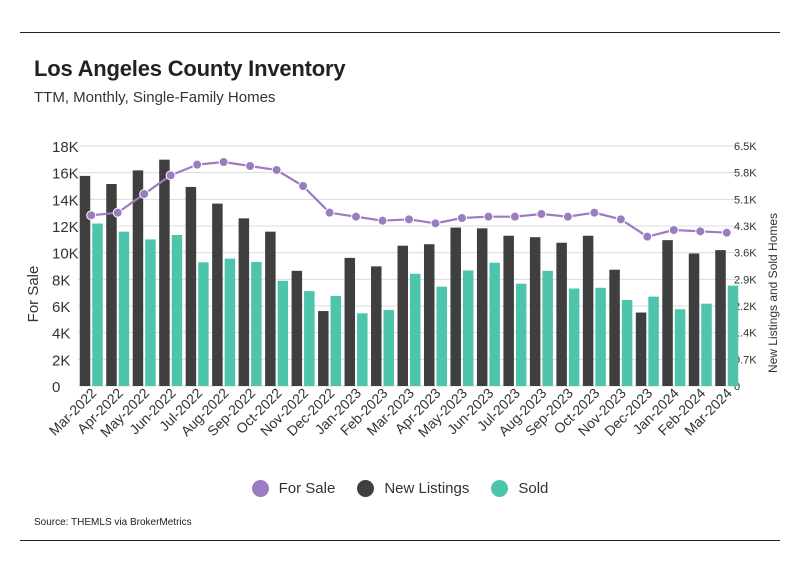  What do you see at coordinates (409, 199) in the screenshot?
I see `for-sale-line-layer` at bounding box center [409, 199].